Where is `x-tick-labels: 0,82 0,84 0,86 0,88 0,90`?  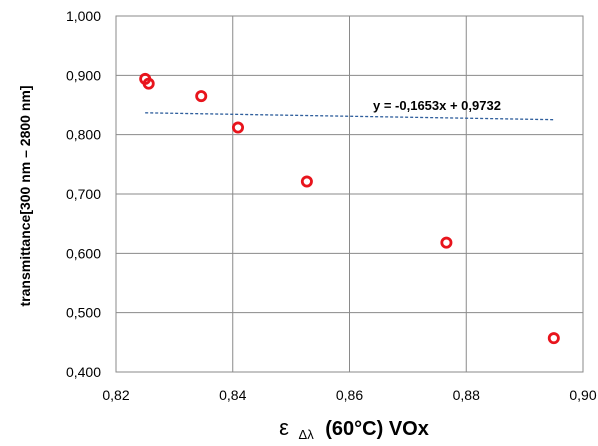
x-tick-labels: 0,82 0,84 0,86 0,88 0,90 is located at coordinates (349, 395).